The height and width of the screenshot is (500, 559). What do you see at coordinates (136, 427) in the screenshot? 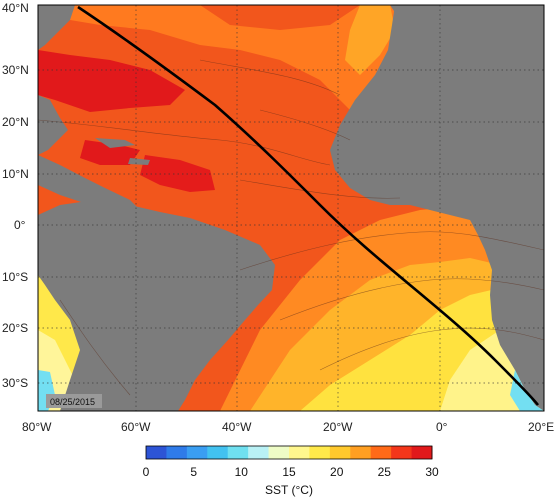
I see `lon-label: 60°W` at bounding box center [136, 427].